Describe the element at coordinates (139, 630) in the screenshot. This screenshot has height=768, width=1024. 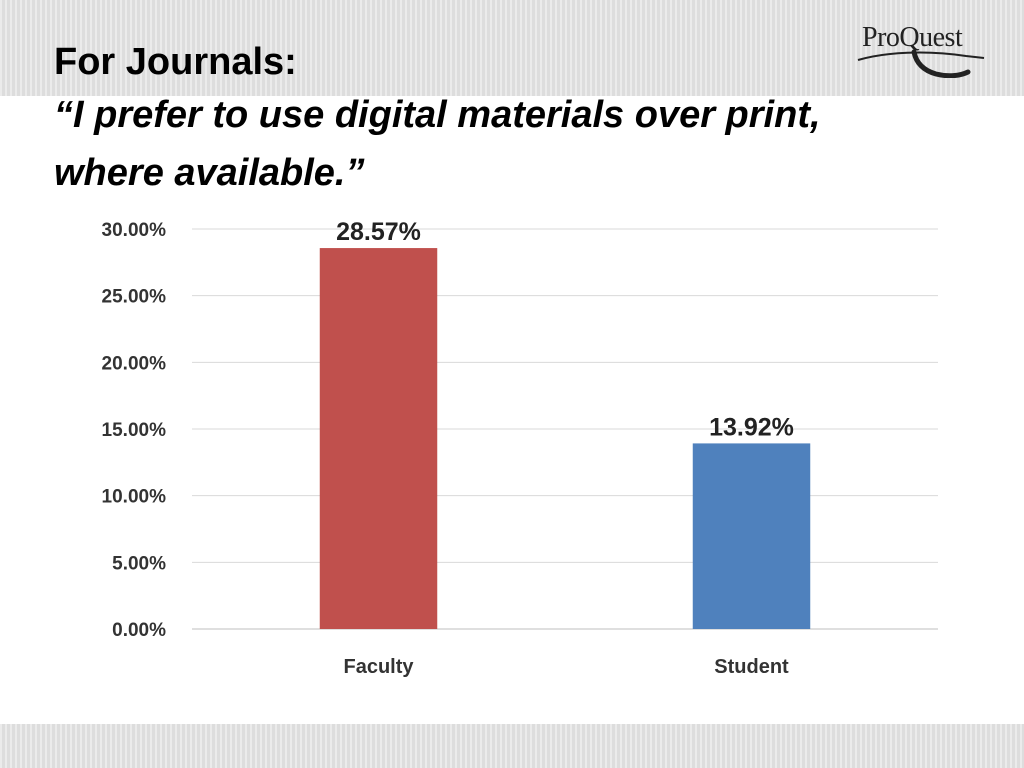
I see `y-tick-label: 0.00%` at that location.